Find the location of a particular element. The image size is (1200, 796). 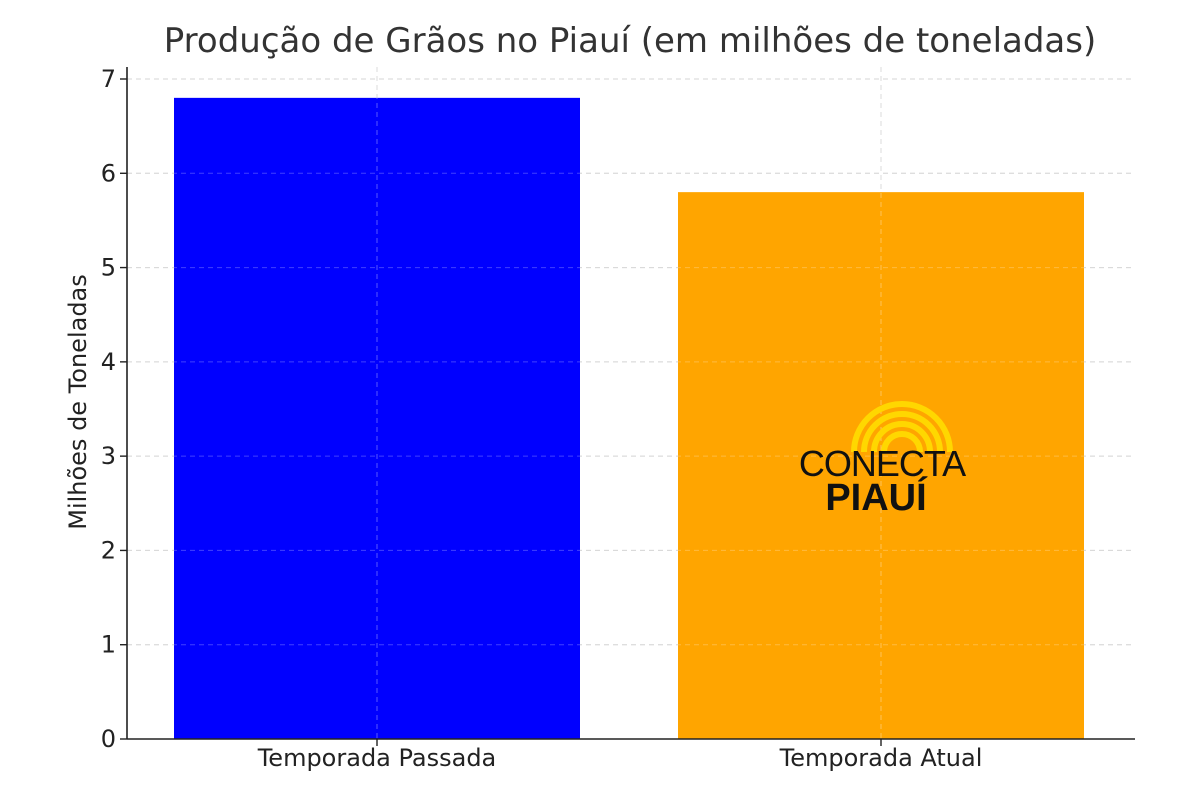

y-tick-label: 3 is located at coordinates (108, 456).